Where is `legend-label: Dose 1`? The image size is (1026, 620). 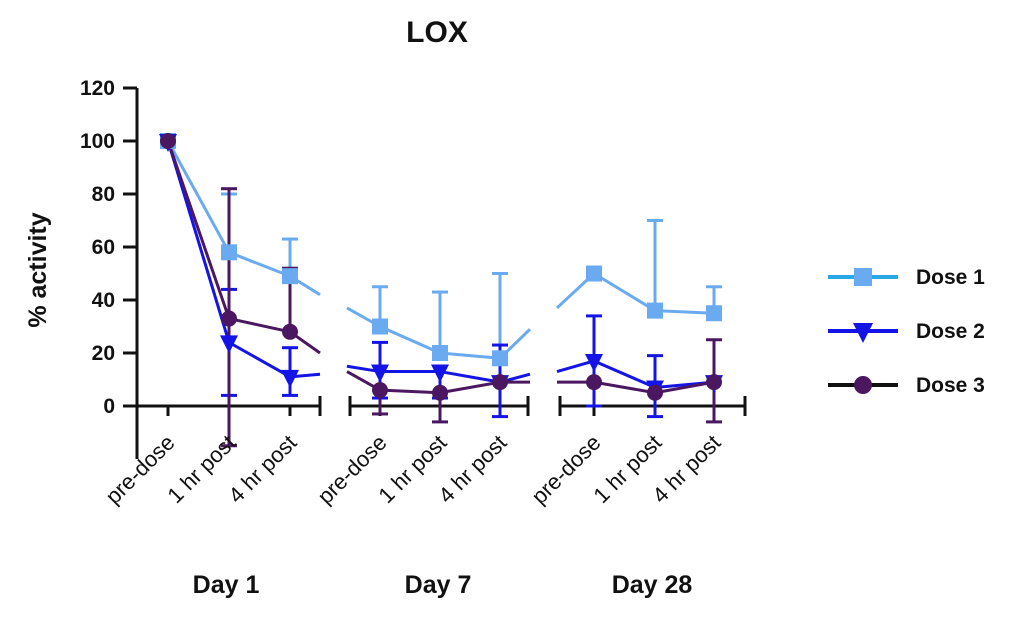 legend-label: Dose 1 is located at coordinates (950, 277).